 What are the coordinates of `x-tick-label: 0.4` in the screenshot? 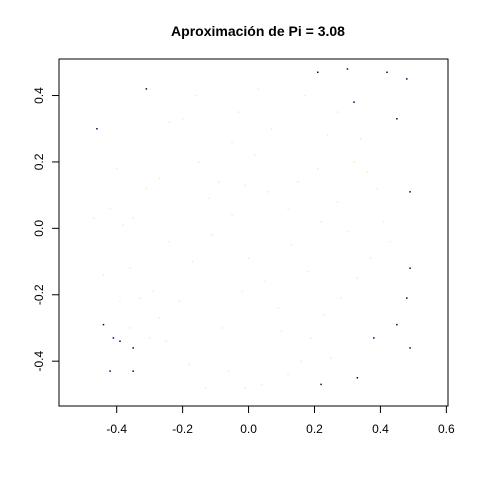 It's located at (380, 429).